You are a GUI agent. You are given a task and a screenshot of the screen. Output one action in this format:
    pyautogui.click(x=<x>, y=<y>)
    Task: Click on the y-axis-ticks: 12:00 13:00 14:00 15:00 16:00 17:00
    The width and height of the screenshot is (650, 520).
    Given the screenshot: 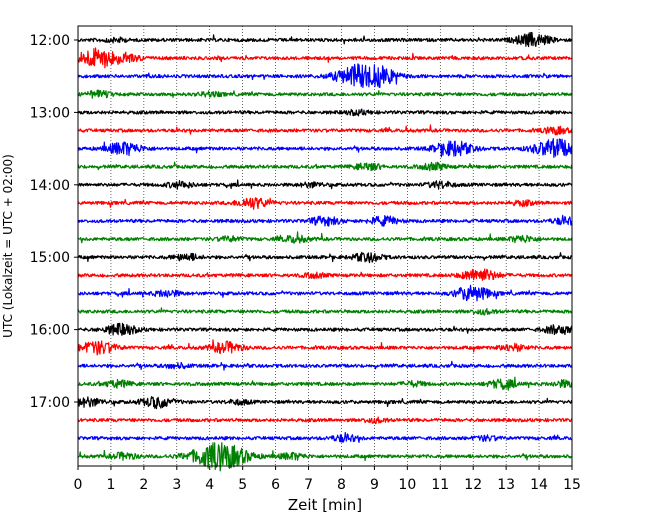 What is the action you would take?
    pyautogui.click(x=54, y=222)
    